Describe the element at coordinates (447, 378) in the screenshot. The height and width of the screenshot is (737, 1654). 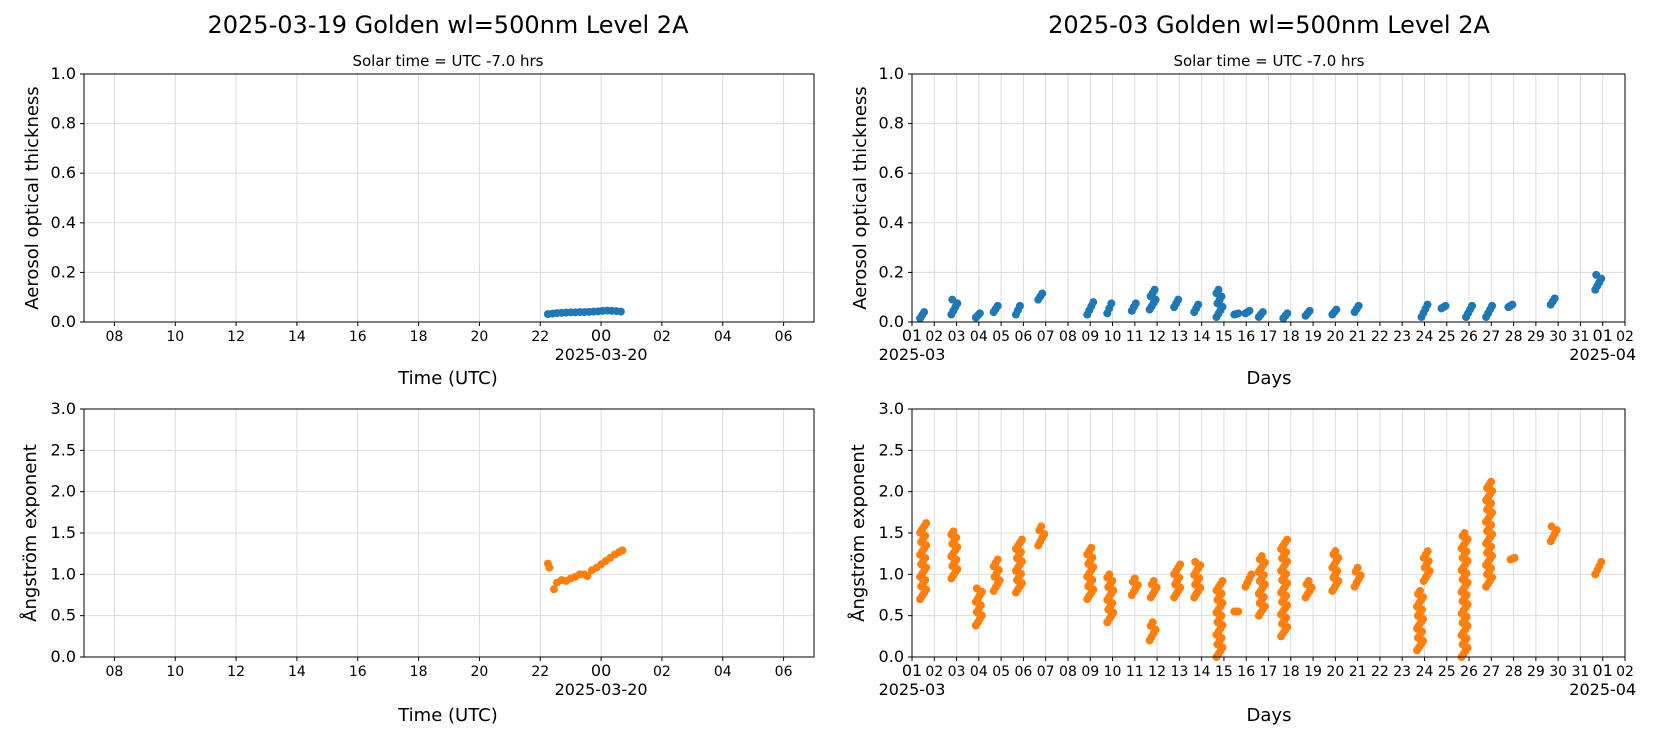
I see `panel-1-xlabel: Time (UTC)` at that location.